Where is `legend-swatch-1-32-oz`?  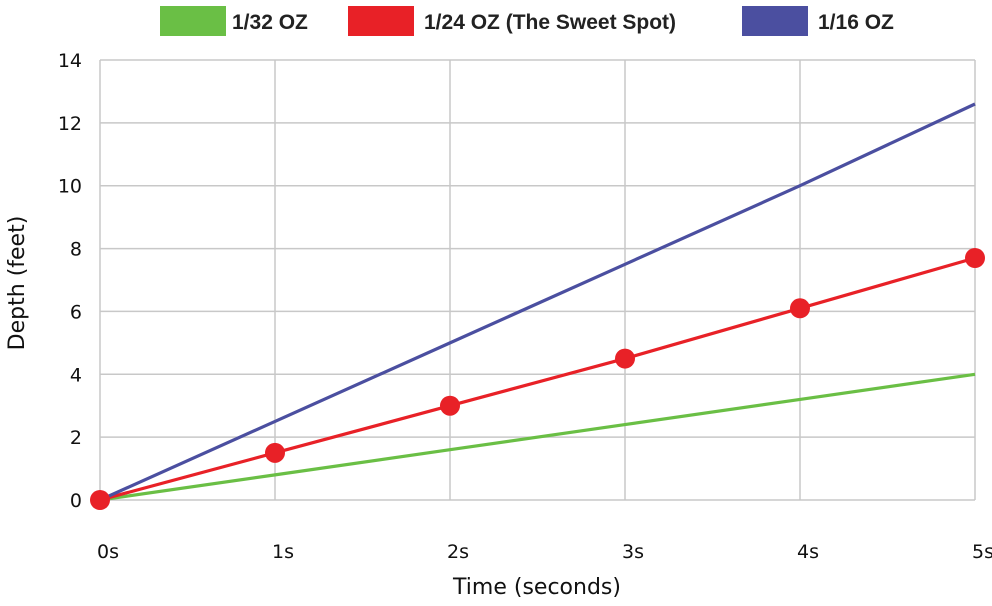 legend-swatch-1-32-oz is located at coordinates (193, 21).